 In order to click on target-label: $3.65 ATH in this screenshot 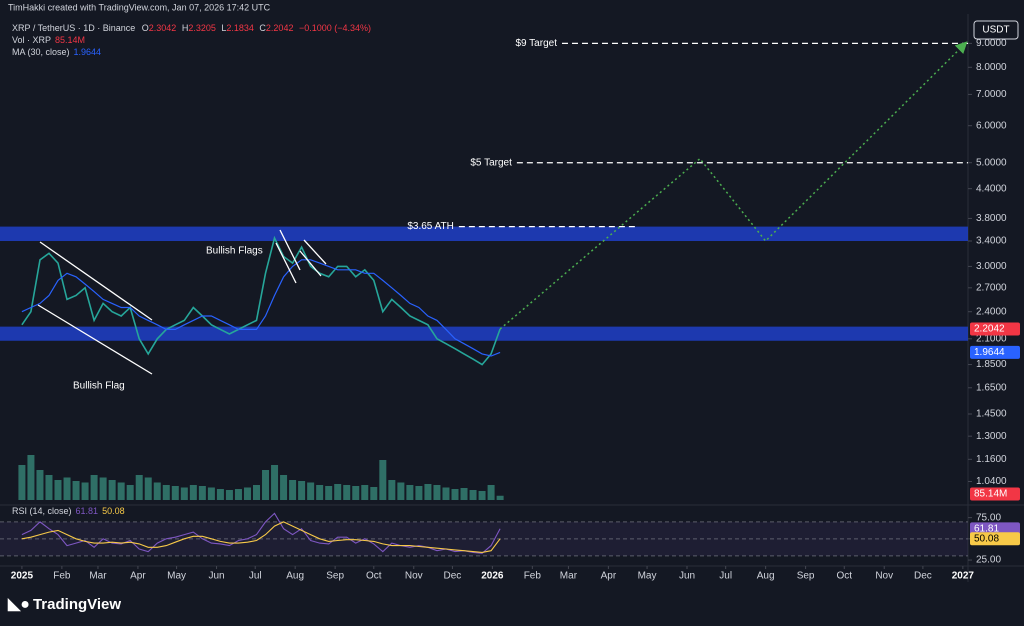, I will do `click(430, 226)`.